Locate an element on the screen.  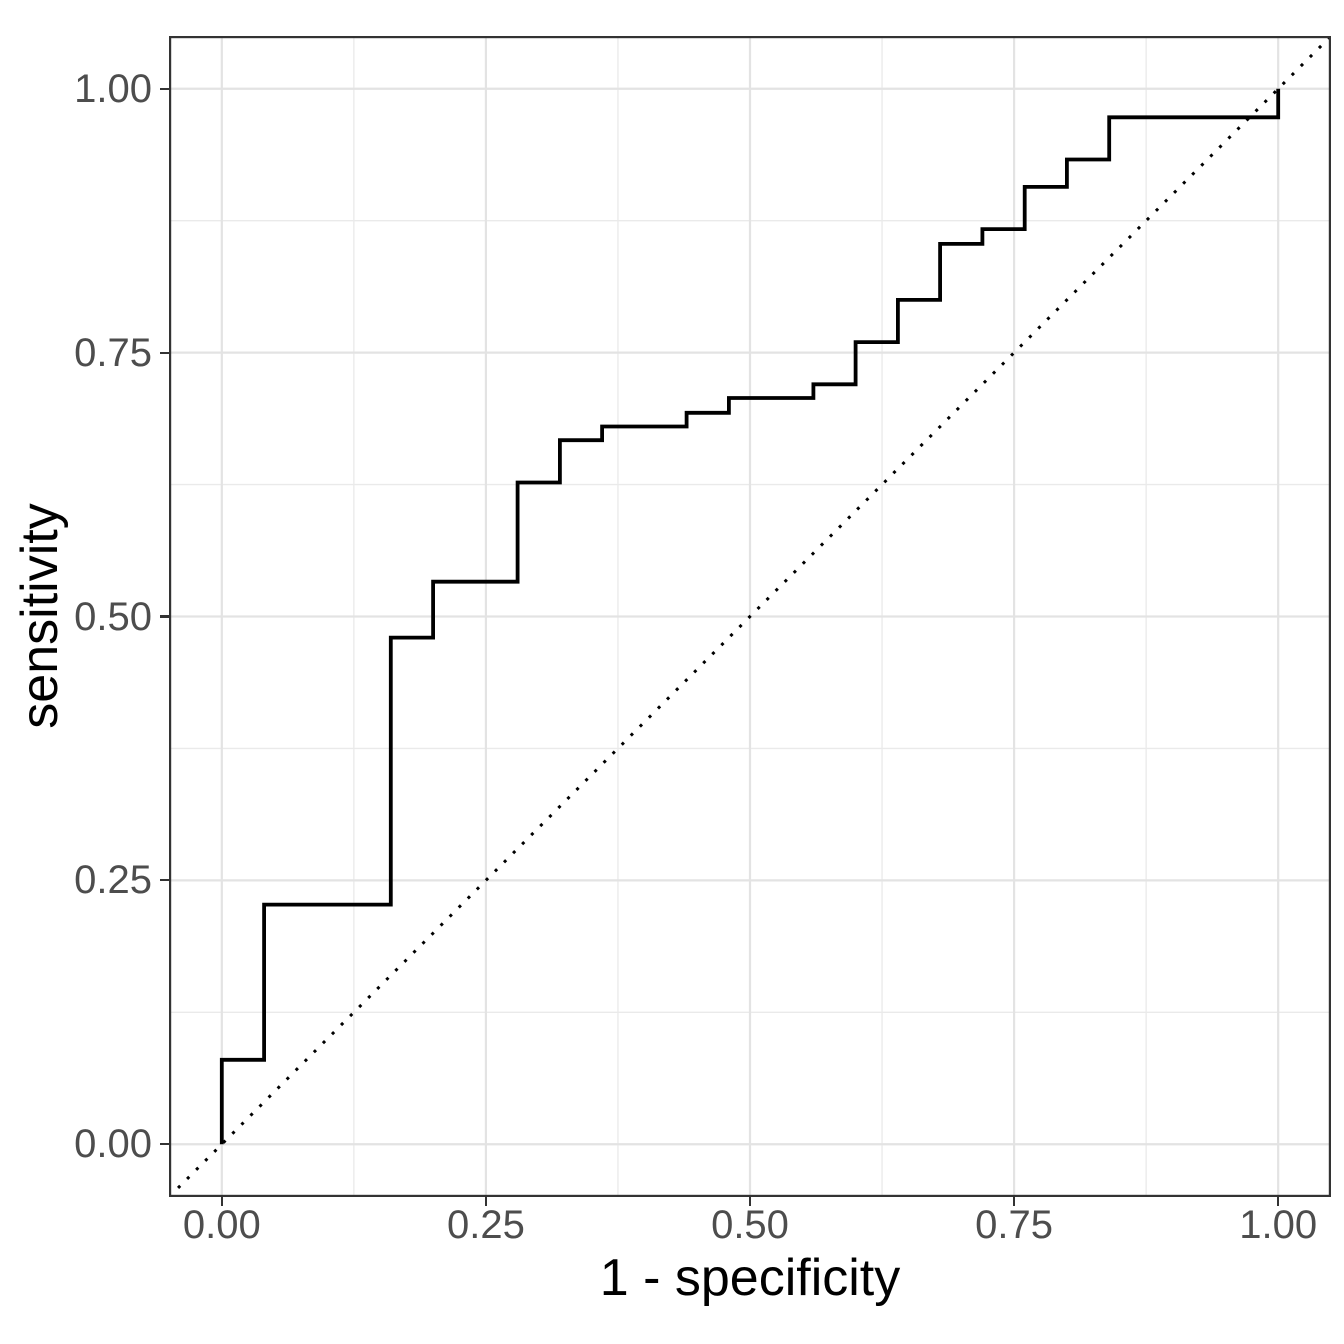
x-axis-title: 1 - specificity is located at coordinates (750, 1278).